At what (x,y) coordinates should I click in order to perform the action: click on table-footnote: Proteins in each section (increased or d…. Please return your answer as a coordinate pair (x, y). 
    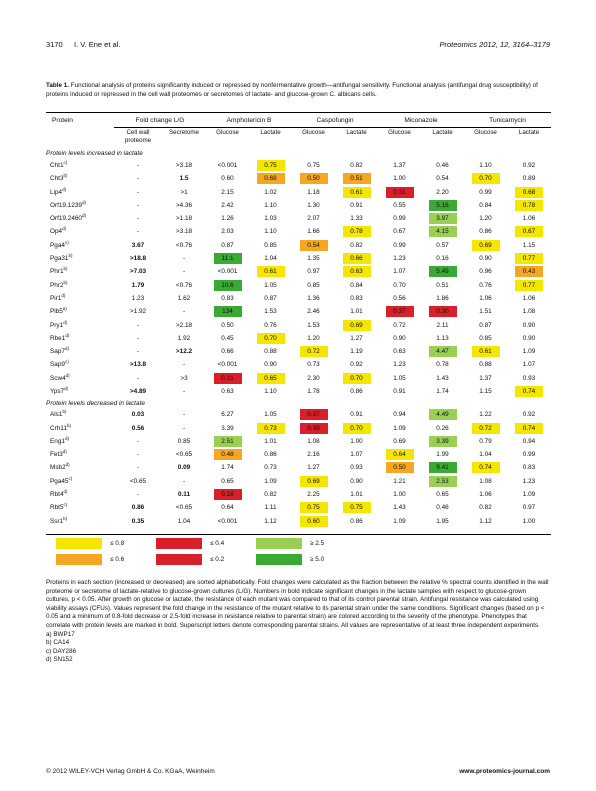
    Looking at the image, I should click on (298, 622).